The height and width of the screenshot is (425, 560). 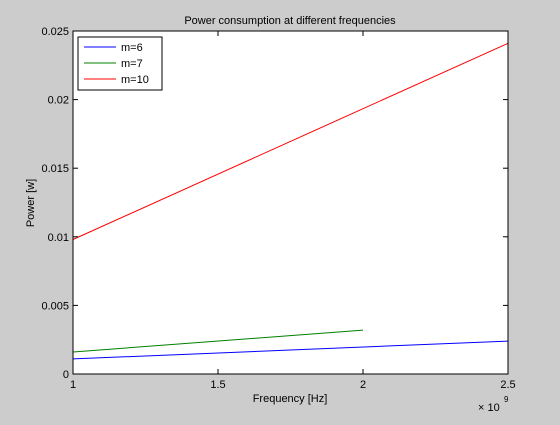 What do you see at coordinates (55, 306) in the screenshot?
I see `y-tick-label: 0.005` at bounding box center [55, 306].